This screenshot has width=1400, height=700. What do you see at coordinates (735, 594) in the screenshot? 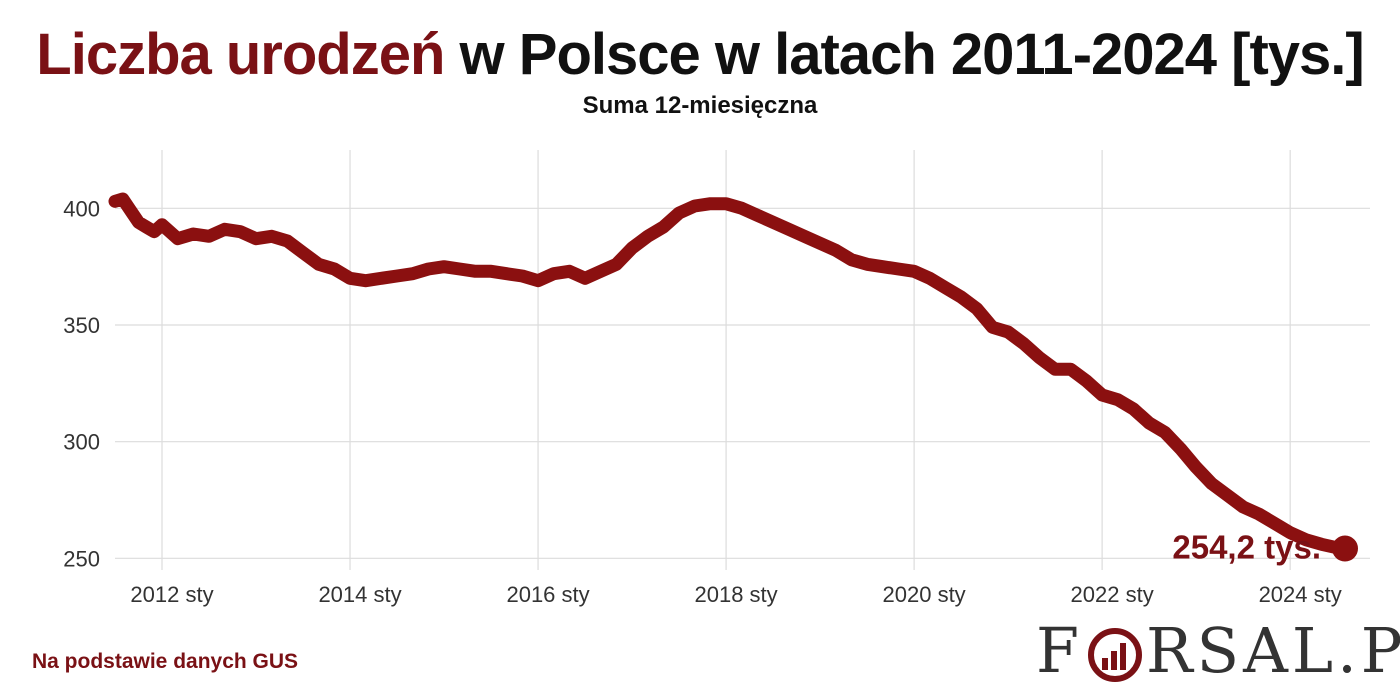
I see `x-tick-label: 2018 sty` at bounding box center [735, 594].